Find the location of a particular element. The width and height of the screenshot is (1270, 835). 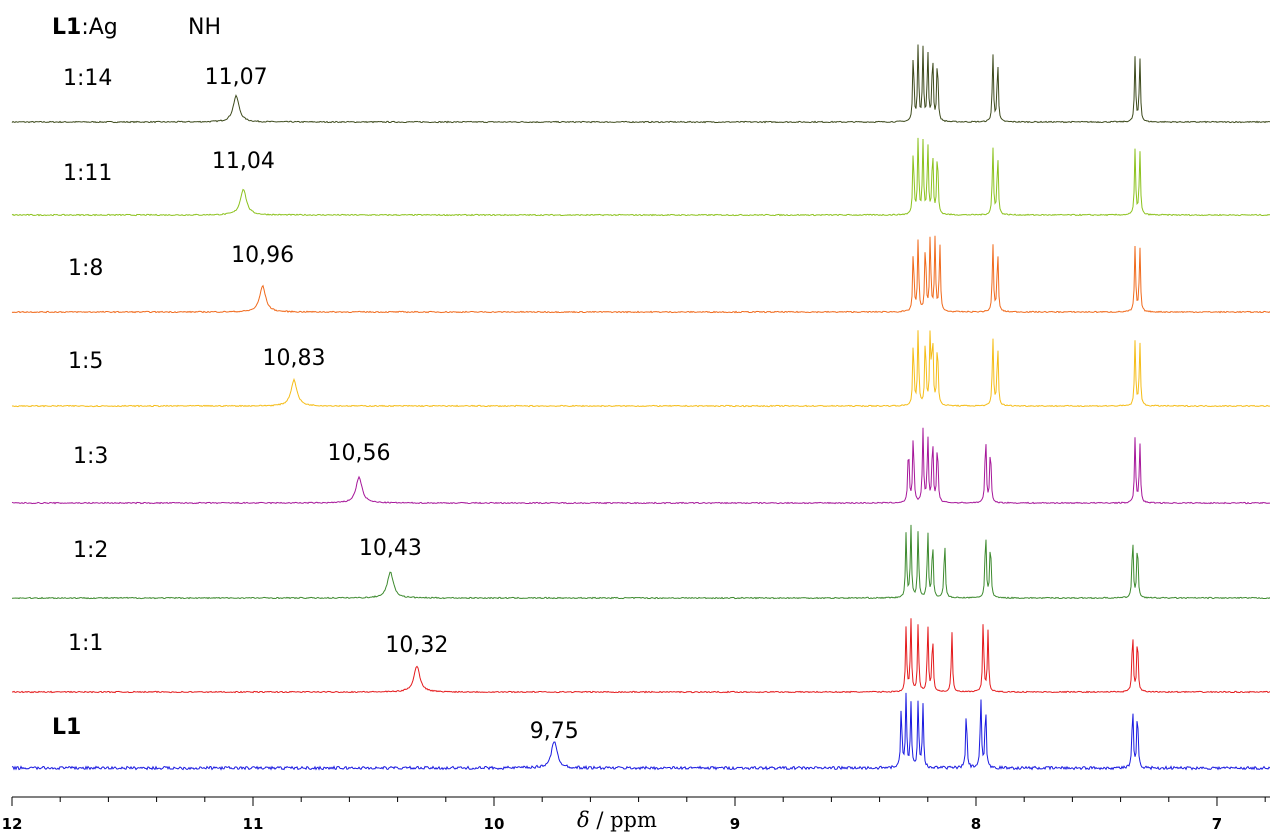

ratio-header-bold: L1 is located at coordinates (66, 27).